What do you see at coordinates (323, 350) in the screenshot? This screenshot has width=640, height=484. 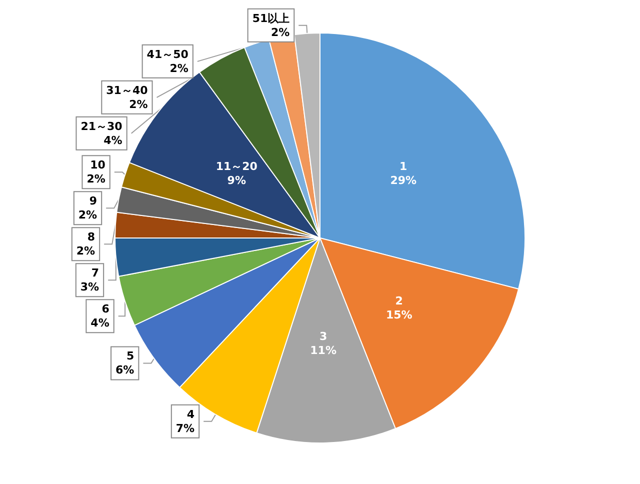 I see `data-label: 11%` at bounding box center [323, 350].